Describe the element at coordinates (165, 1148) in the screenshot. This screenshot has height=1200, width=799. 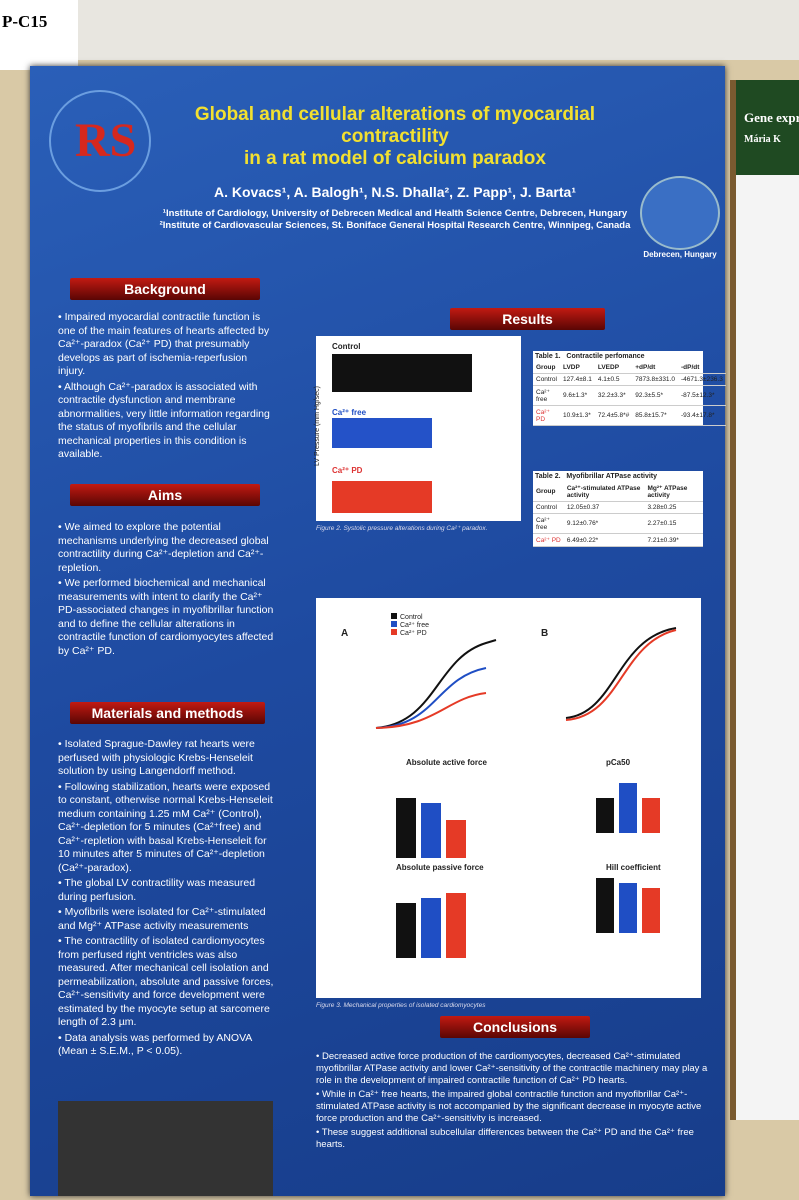
I see `photo` at that location.